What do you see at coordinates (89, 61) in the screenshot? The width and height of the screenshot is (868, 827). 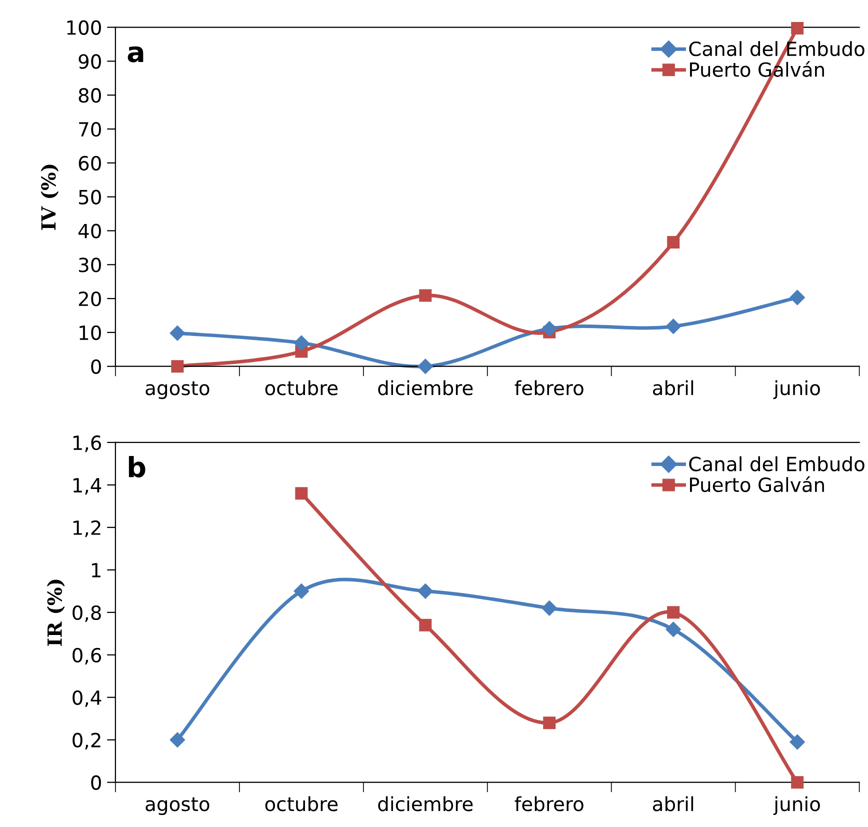 I see `y-tick-label: 90` at bounding box center [89, 61].